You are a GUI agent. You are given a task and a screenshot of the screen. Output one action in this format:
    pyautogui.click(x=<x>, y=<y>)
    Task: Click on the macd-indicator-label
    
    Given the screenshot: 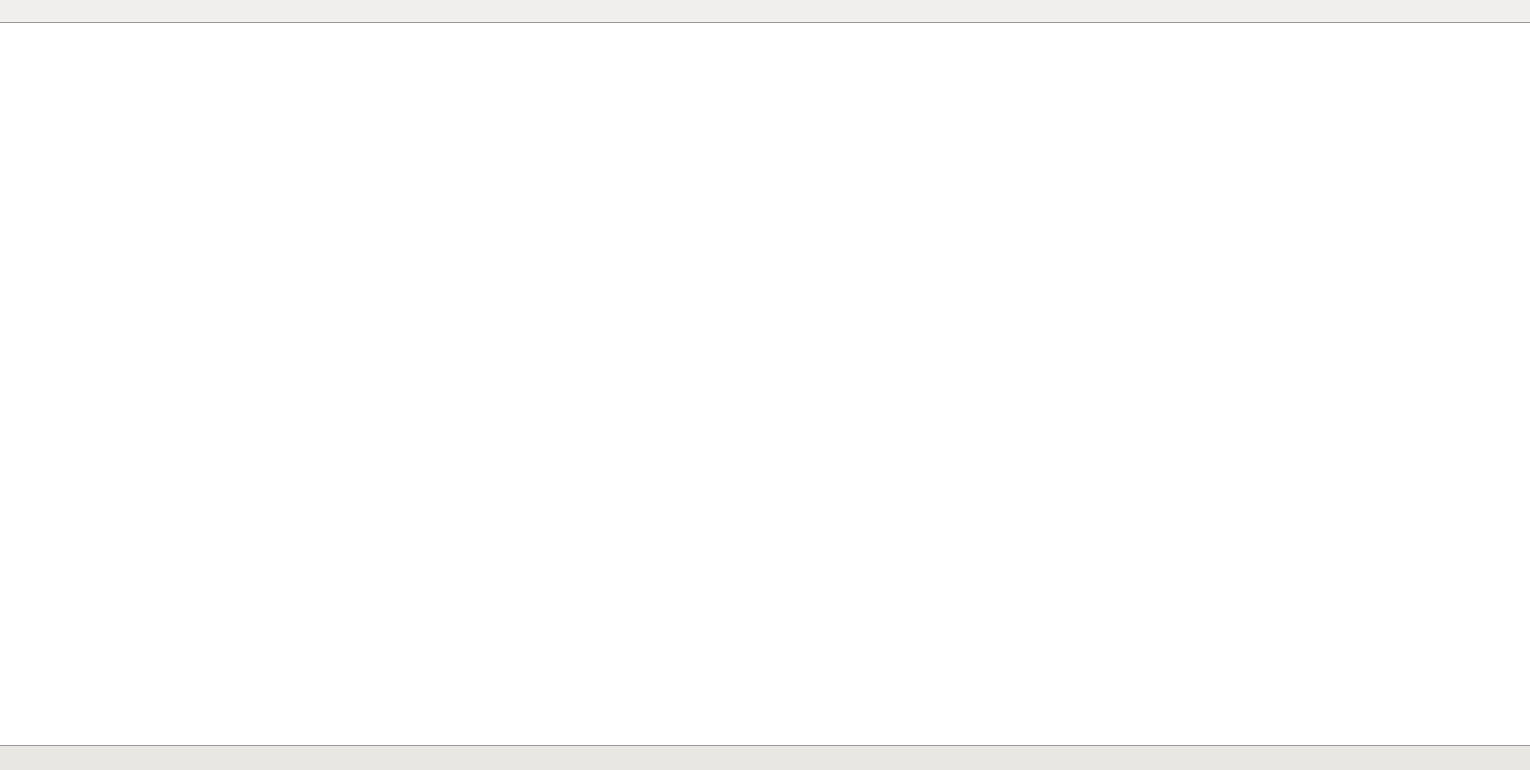 What is the action you would take?
    pyautogui.click(x=16, y=638)
    